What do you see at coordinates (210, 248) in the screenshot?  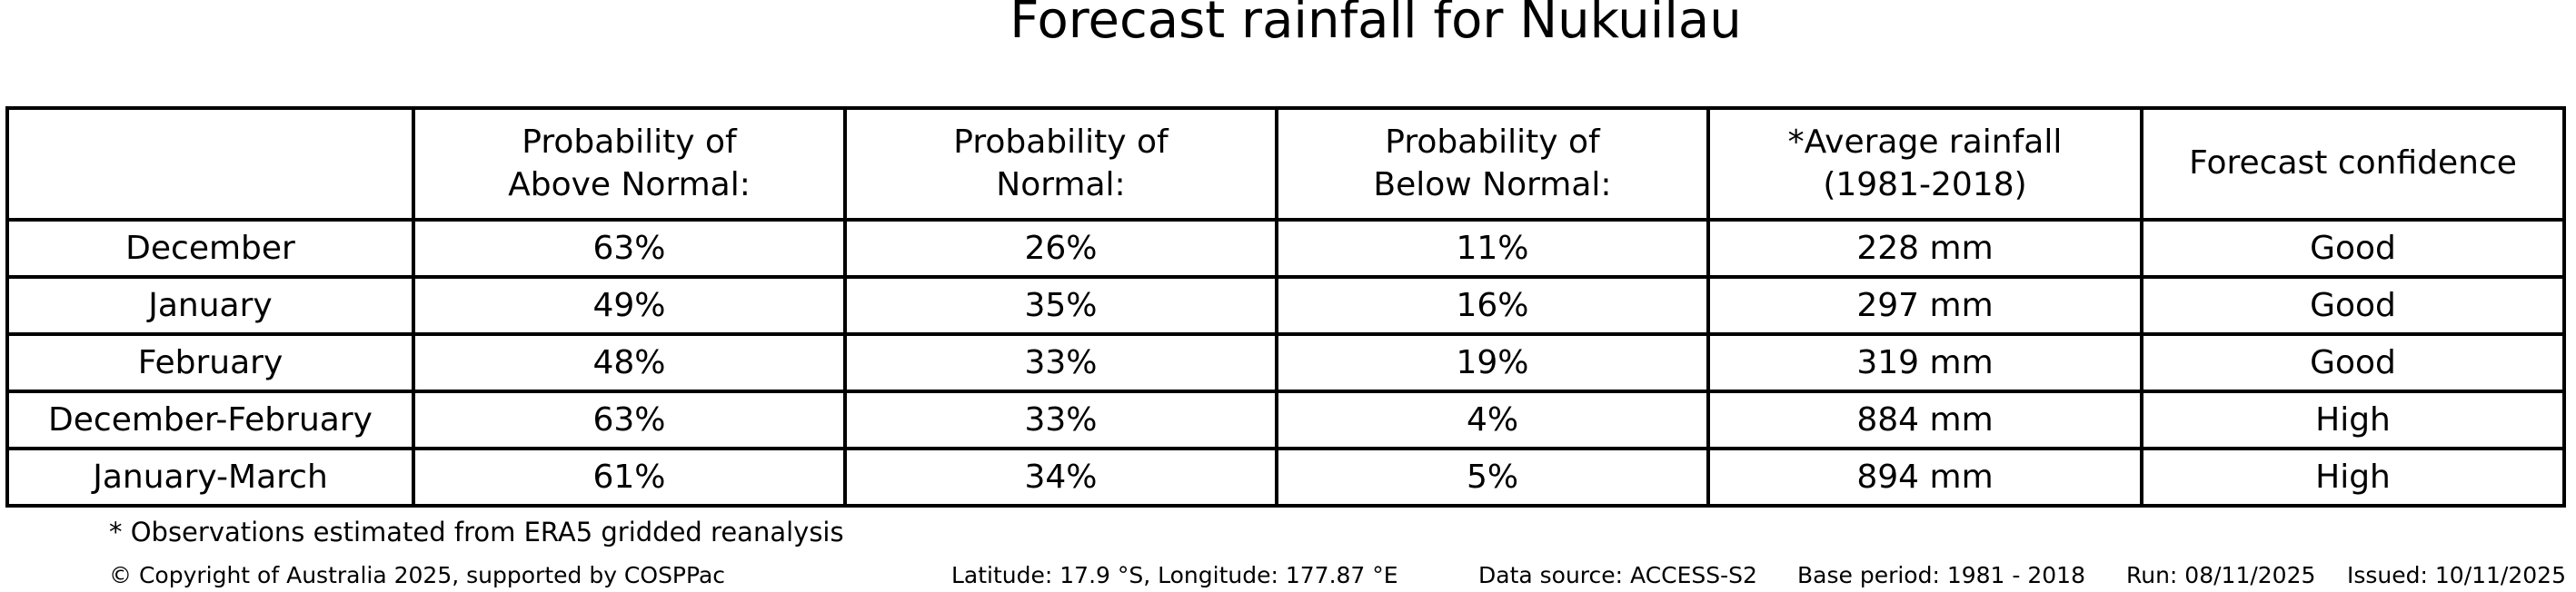 I see `period-label: December` at bounding box center [210, 248].